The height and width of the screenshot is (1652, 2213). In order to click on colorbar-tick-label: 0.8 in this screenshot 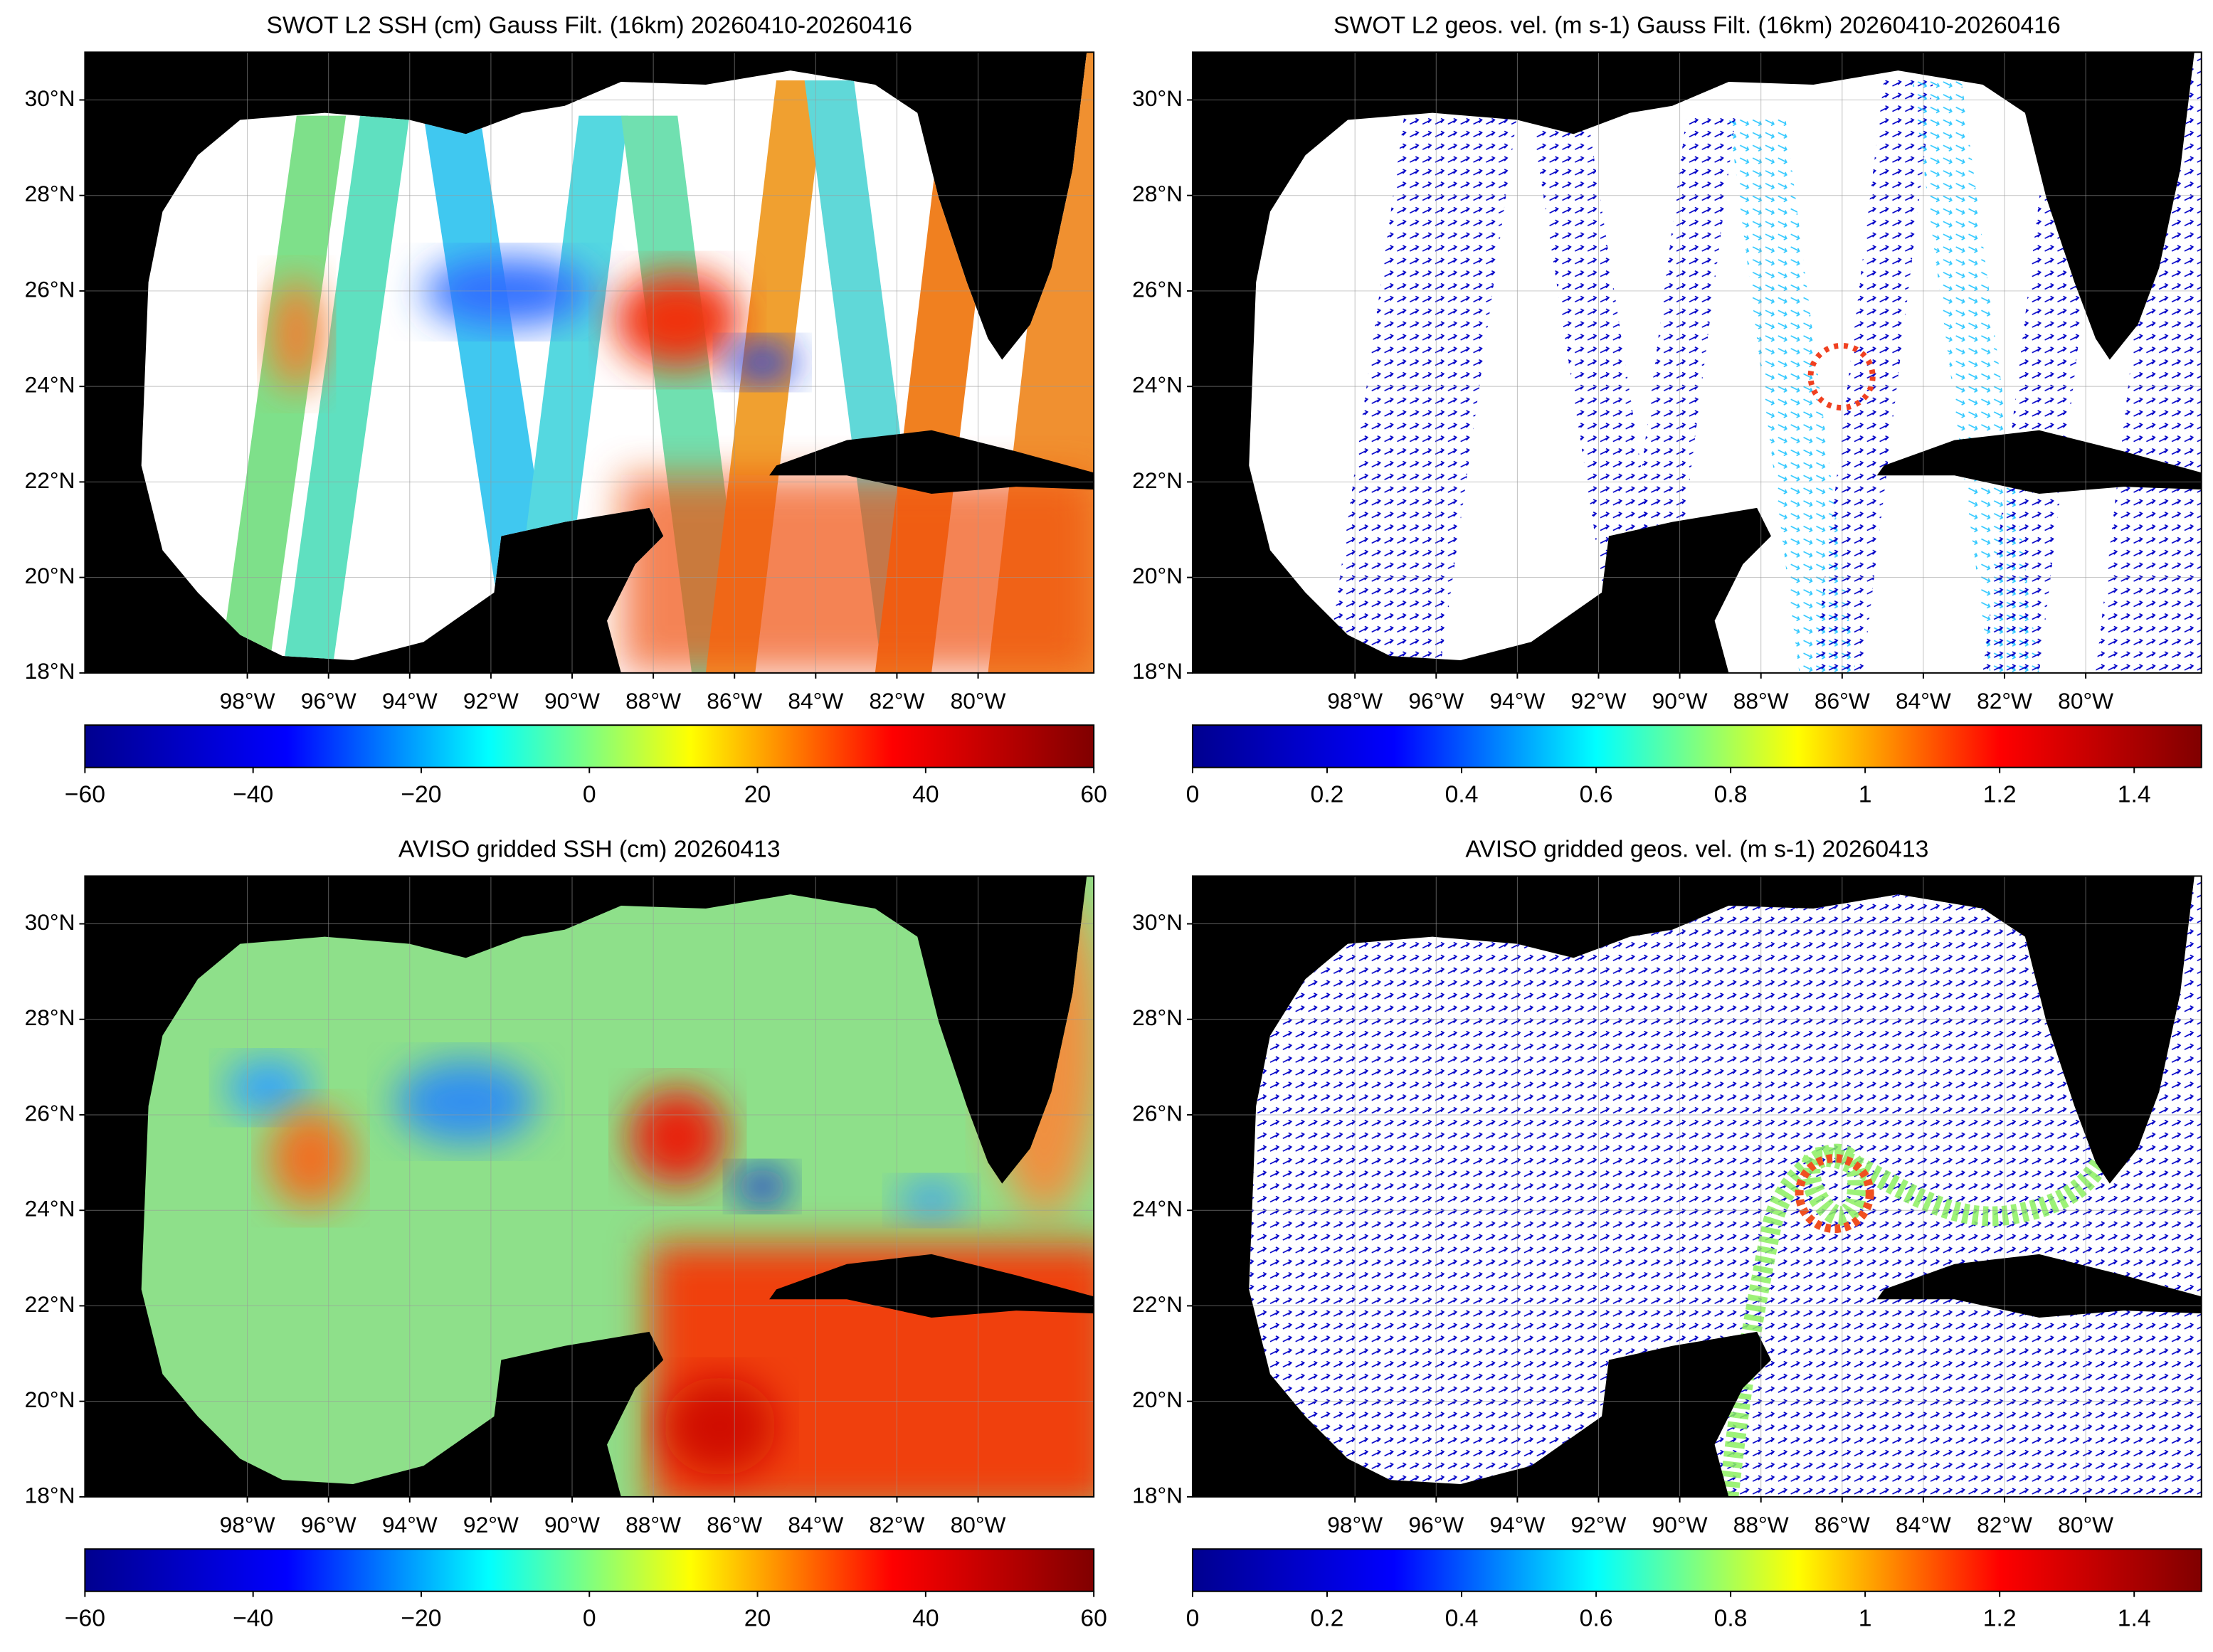, I will do `click(1731, 1617)`.